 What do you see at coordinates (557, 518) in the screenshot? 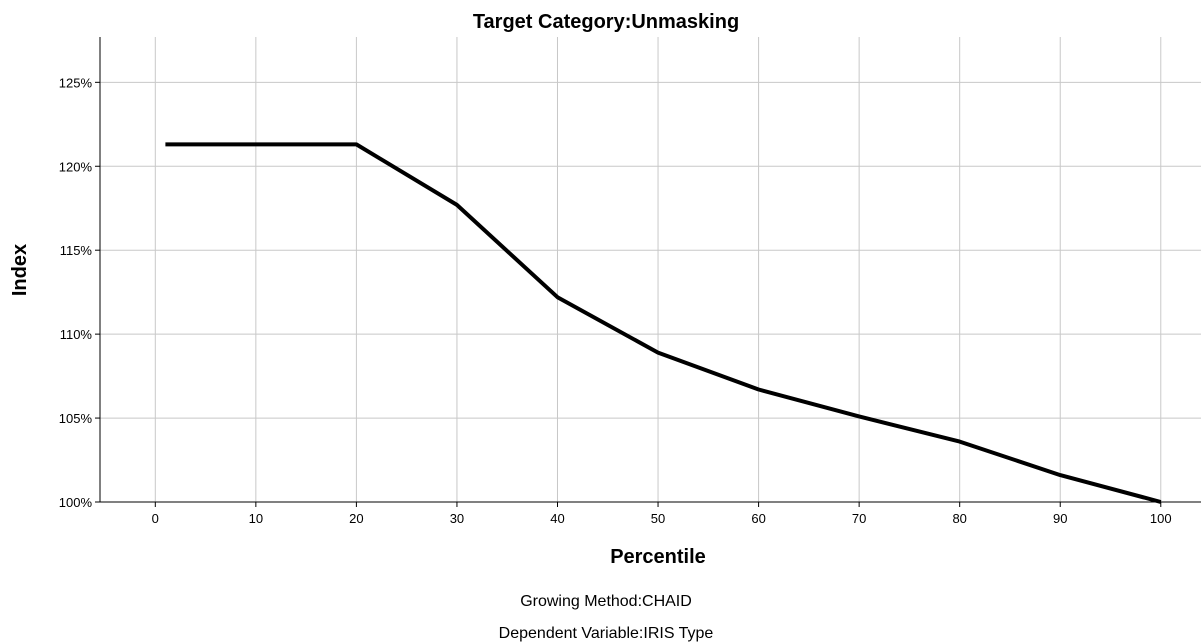
I see `x-tick-label: 40` at bounding box center [557, 518].